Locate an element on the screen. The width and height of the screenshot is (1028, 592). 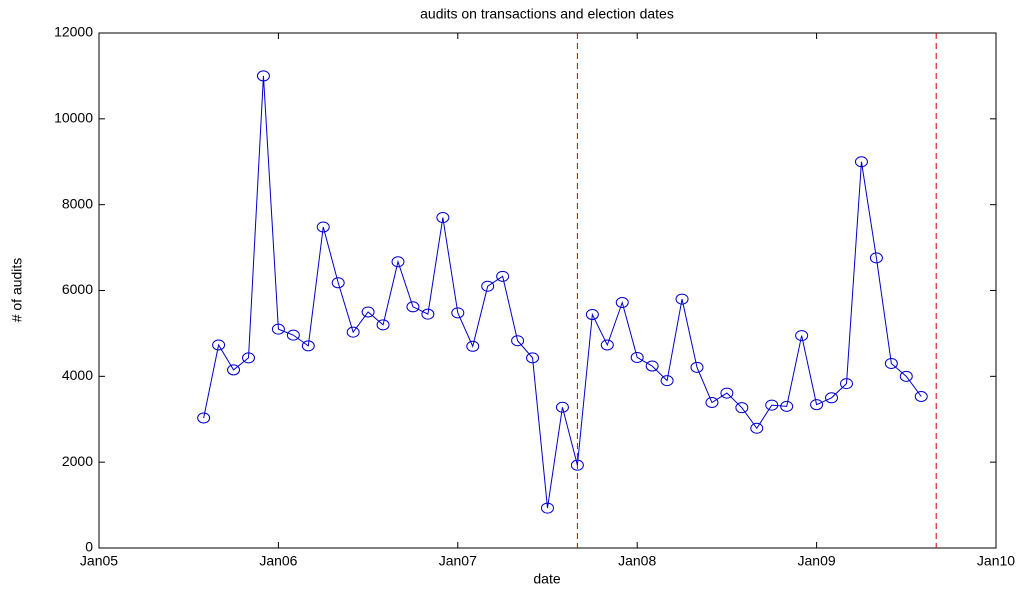
y-tick-label: 2000 is located at coordinates (77, 461).